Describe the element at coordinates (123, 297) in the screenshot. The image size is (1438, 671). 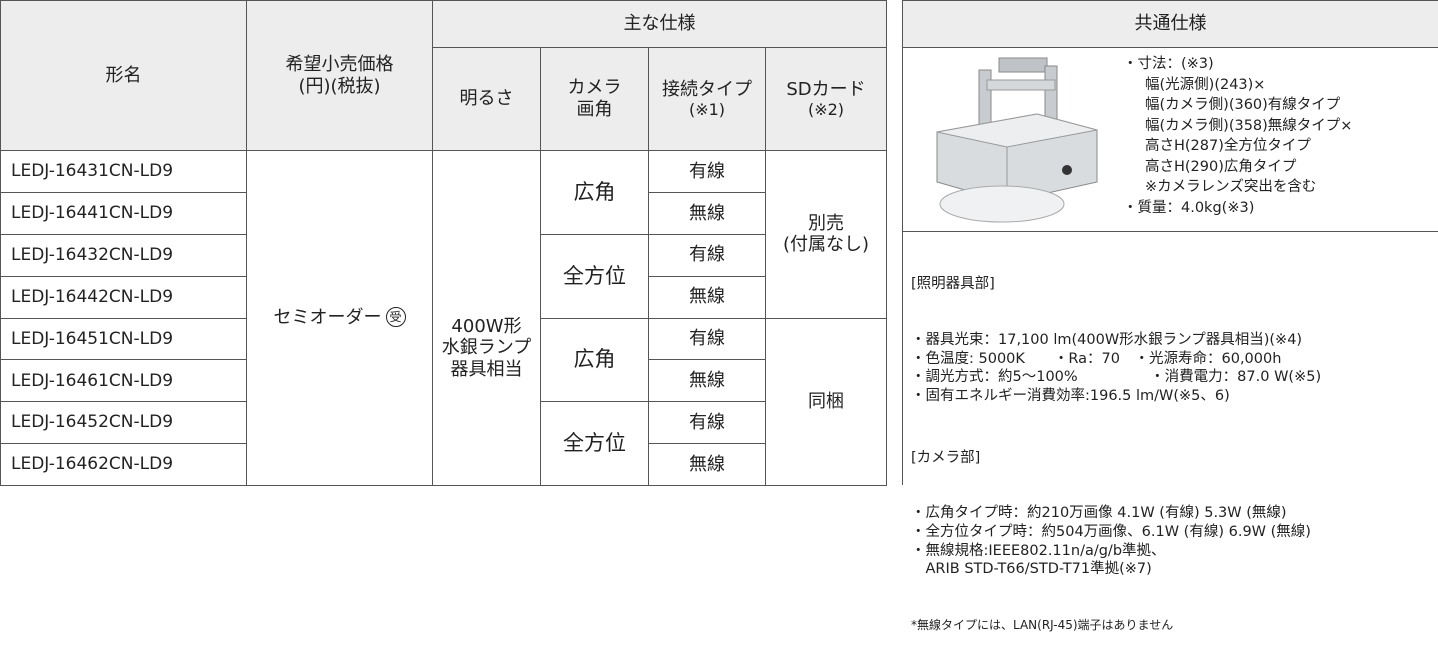
I see `model-cell: LEDJ-16442CN-LD9` at that location.